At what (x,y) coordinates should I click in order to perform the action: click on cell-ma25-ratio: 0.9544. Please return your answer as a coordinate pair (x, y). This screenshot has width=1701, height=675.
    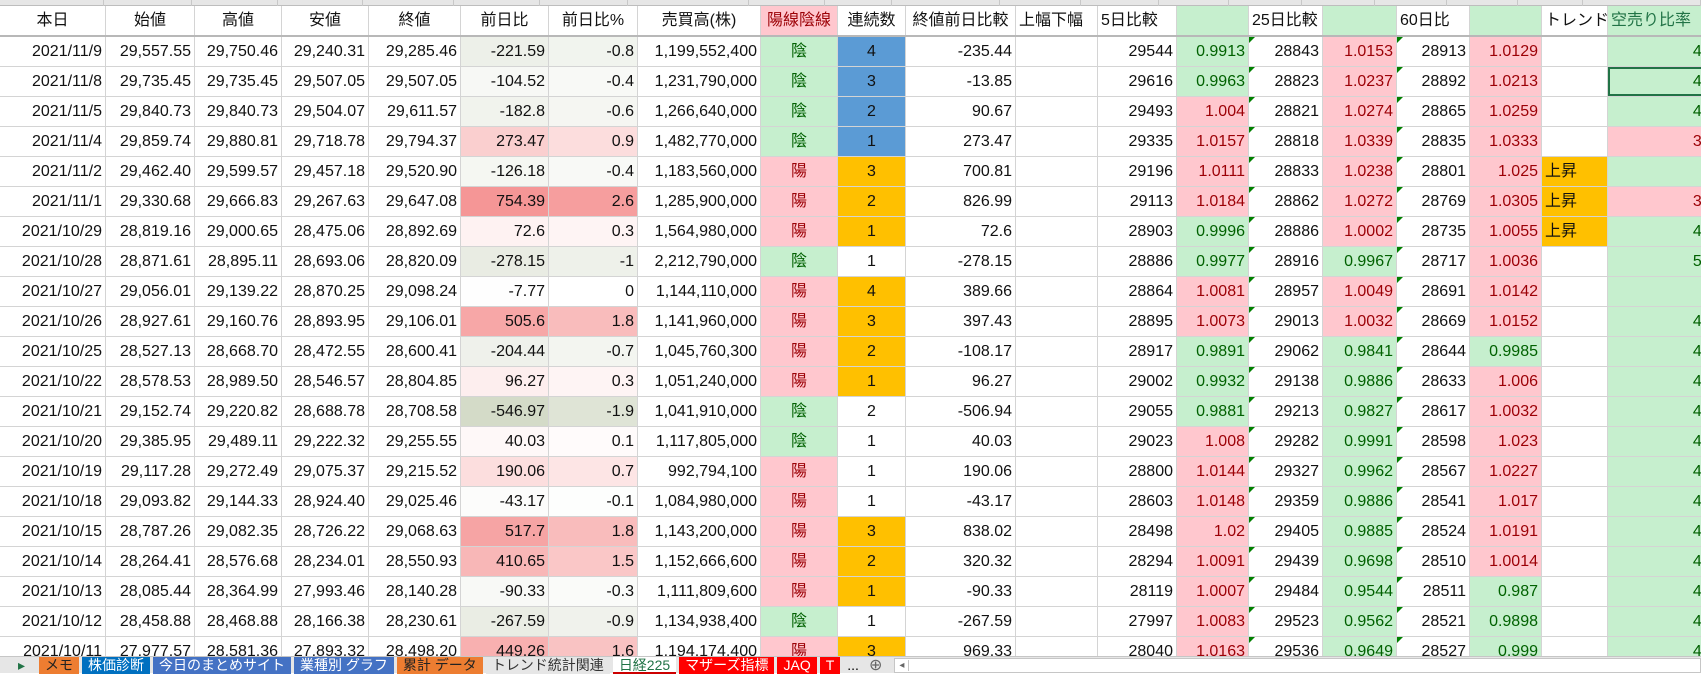
    Looking at the image, I should click on (1360, 591).